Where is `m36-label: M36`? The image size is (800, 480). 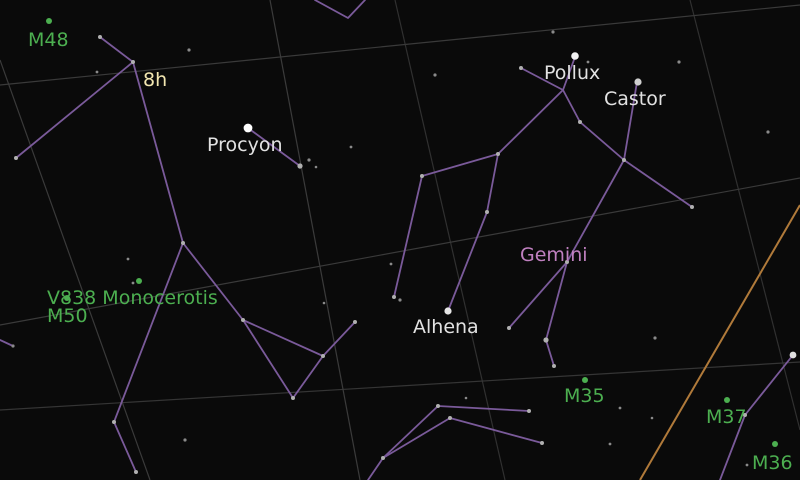
m36-label: M36 is located at coordinates (772, 463).